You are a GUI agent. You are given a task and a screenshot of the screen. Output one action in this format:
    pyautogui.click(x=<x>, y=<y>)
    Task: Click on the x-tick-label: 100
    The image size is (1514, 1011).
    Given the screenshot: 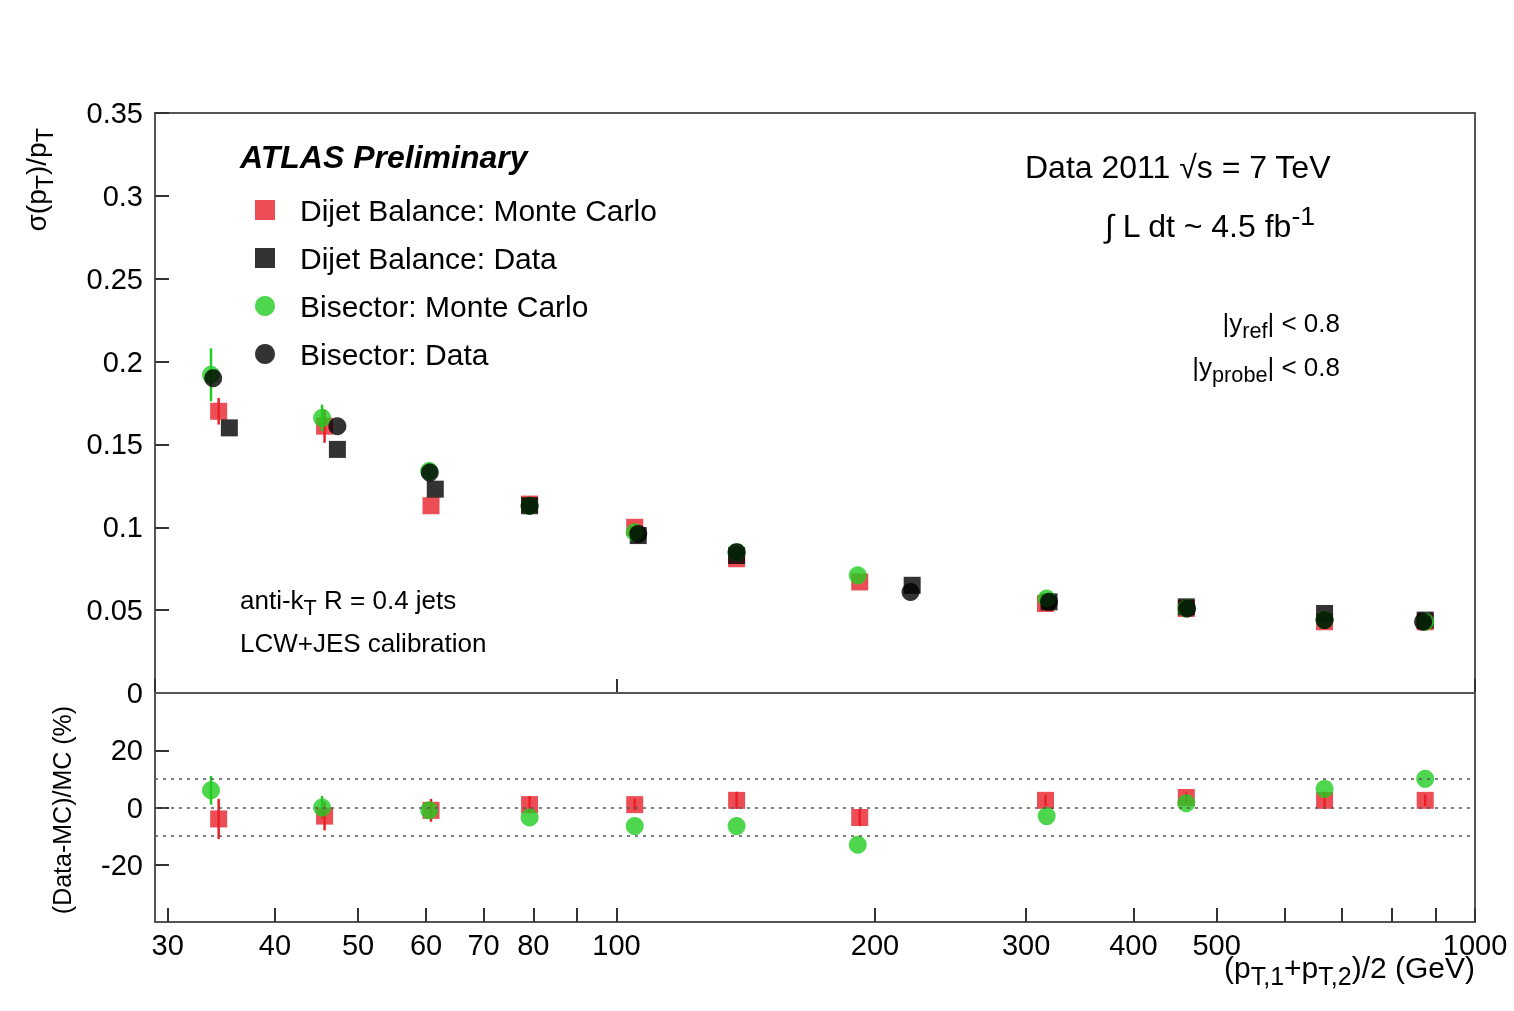 What is the action you would take?
    pyautogui.click(x=616, y=944)
    